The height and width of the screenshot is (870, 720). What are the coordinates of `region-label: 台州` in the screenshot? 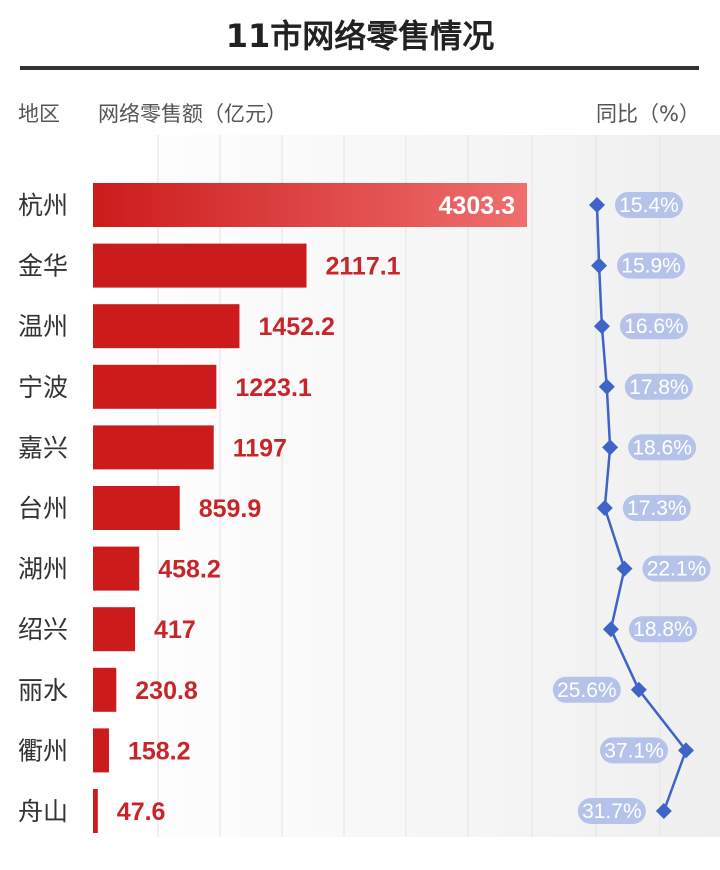 It's located at (43, 508).